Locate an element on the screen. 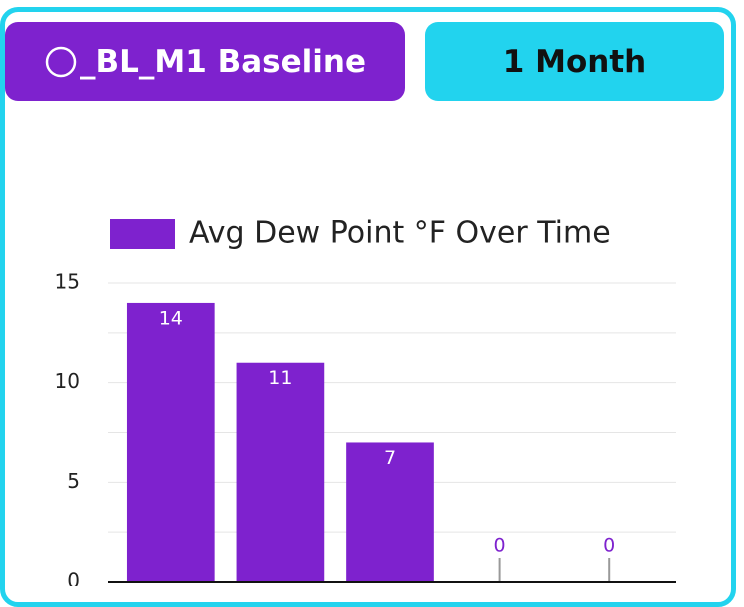  period-label: 1 Month is located at coordinates (574, 61).